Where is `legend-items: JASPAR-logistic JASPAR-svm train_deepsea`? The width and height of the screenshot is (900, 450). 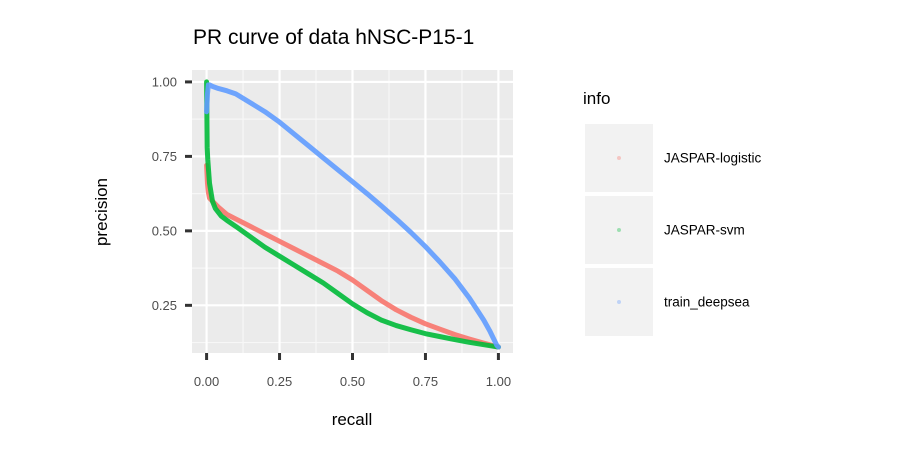
legend-items: JASPAR-logistic JASPAR-svm train_deepsea is located at coordinates (673, 230).